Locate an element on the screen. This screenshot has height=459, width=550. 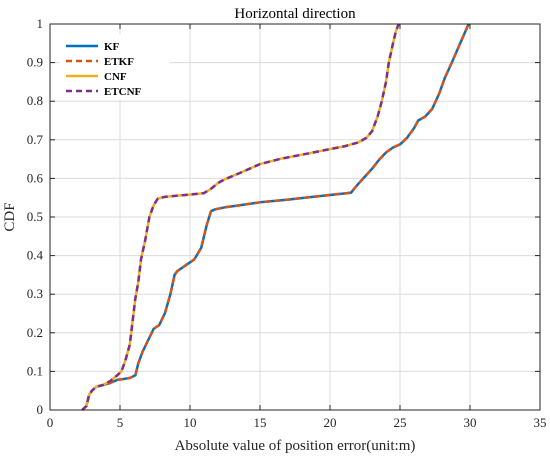
x-tick-label: 5 is located at coordinates (120, 422).